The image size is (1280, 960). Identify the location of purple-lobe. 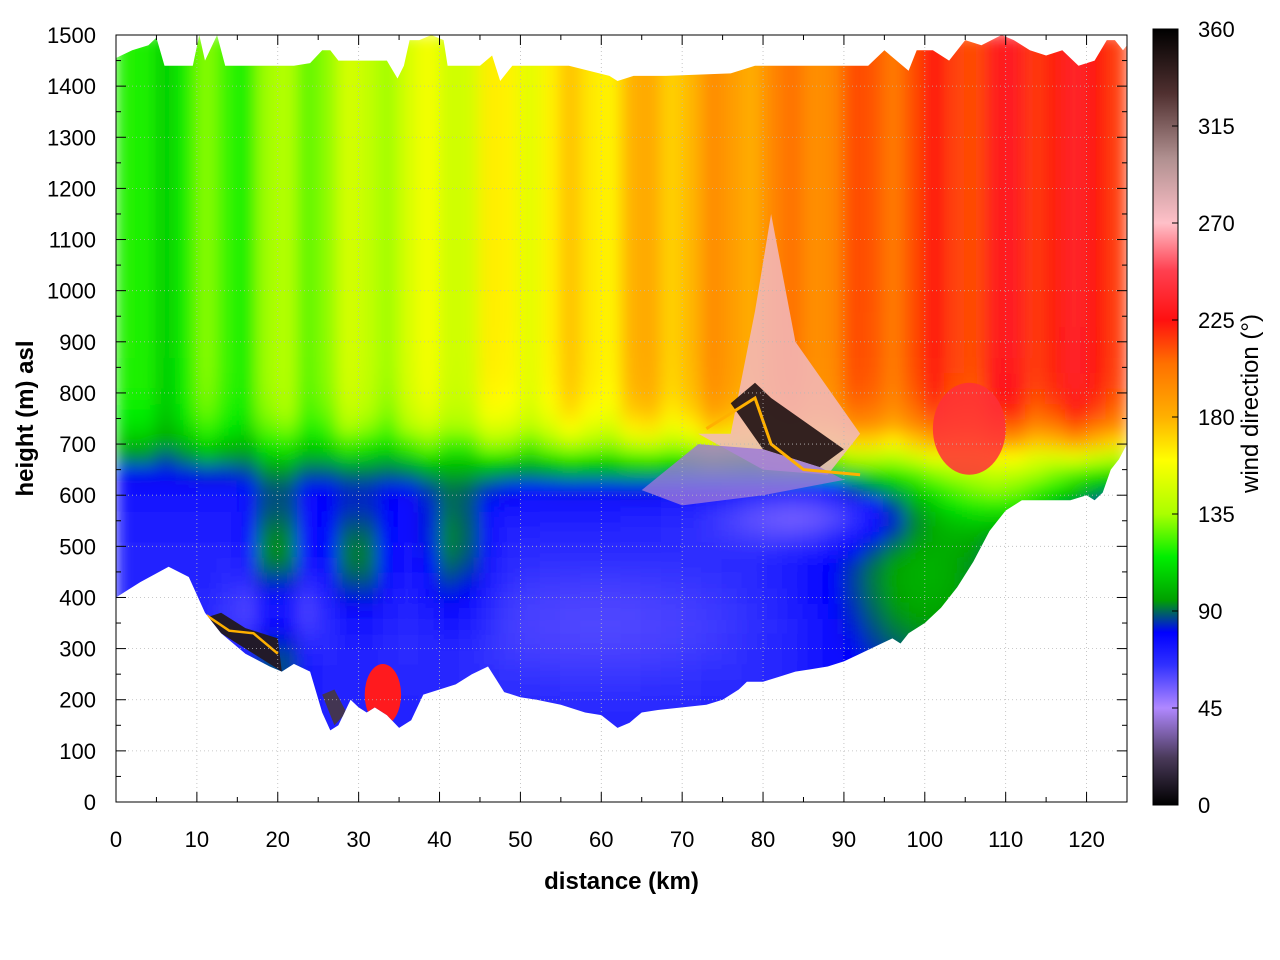
(742, 475).